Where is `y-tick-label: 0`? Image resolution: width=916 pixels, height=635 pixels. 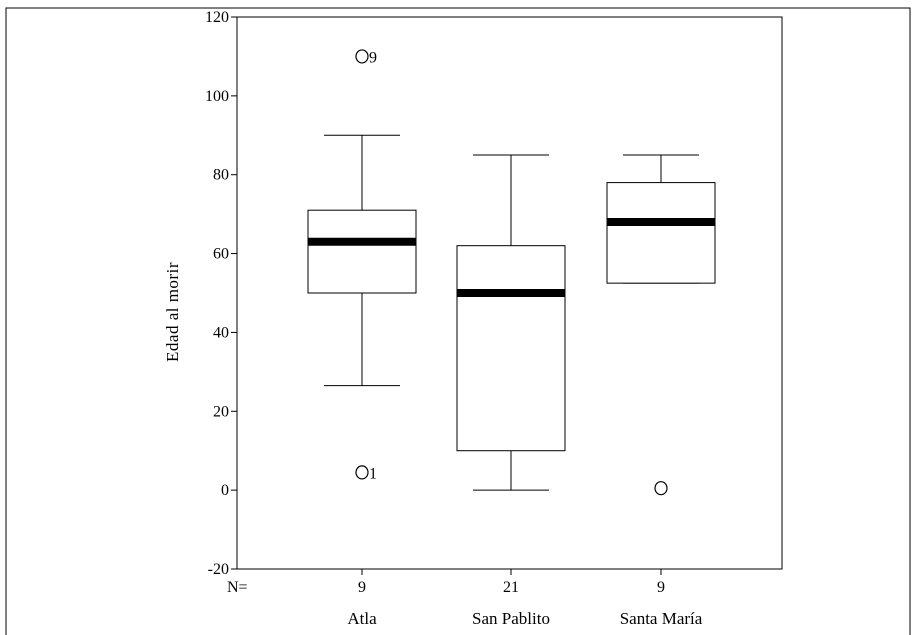
y-tick-label: 0 is located at coordinates (225, 490).